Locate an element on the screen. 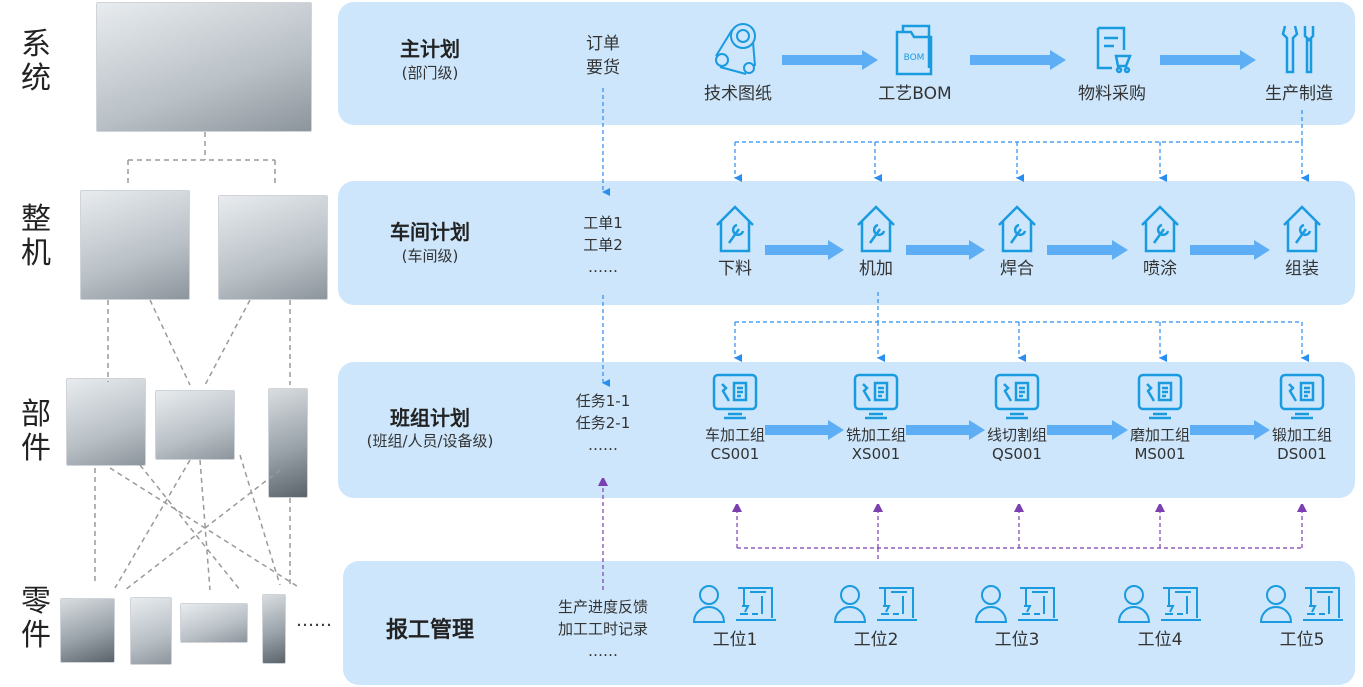 This screenshot has height=687, width=1363. node-manufacturing: 生产制造 is located at coordinates (1298, 63).